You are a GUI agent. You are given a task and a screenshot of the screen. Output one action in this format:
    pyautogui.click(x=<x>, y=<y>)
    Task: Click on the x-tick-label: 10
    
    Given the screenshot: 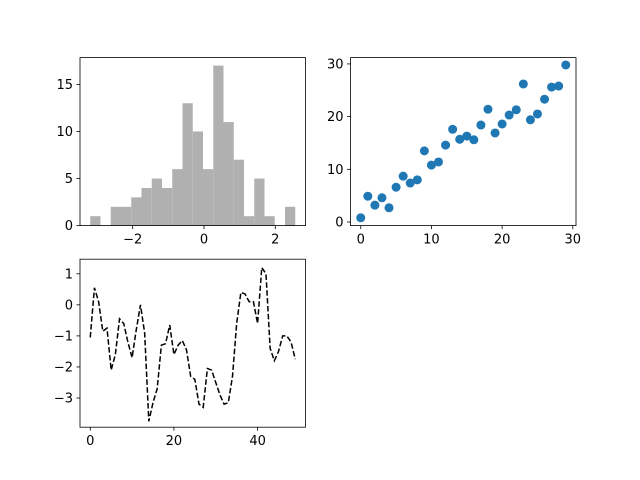 What is the action you would take?
    pyautogui.click(x=431, y=240)
    